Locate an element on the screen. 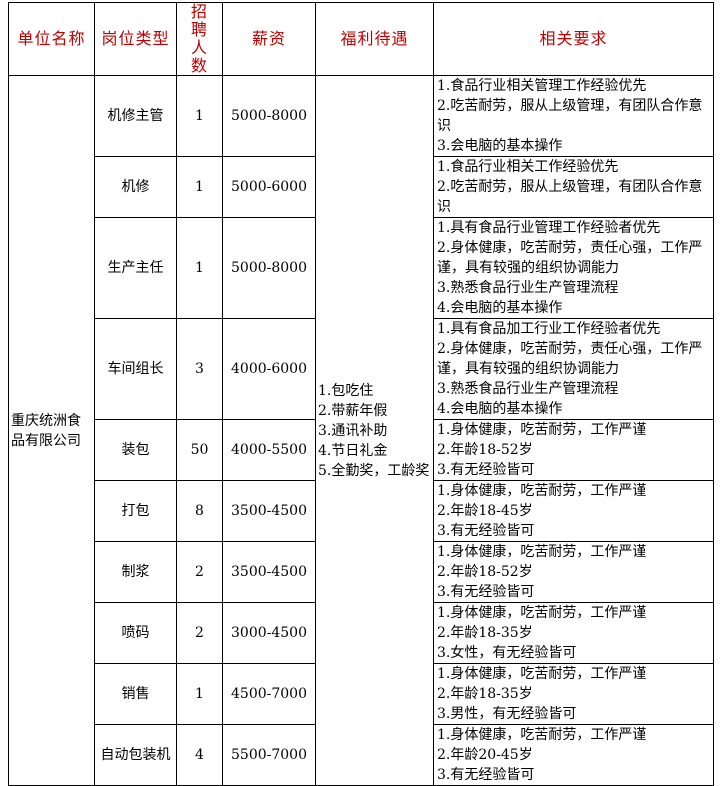 The image size is (720, 786). position-cell: 制浆 is located at coordinates (135, 572).